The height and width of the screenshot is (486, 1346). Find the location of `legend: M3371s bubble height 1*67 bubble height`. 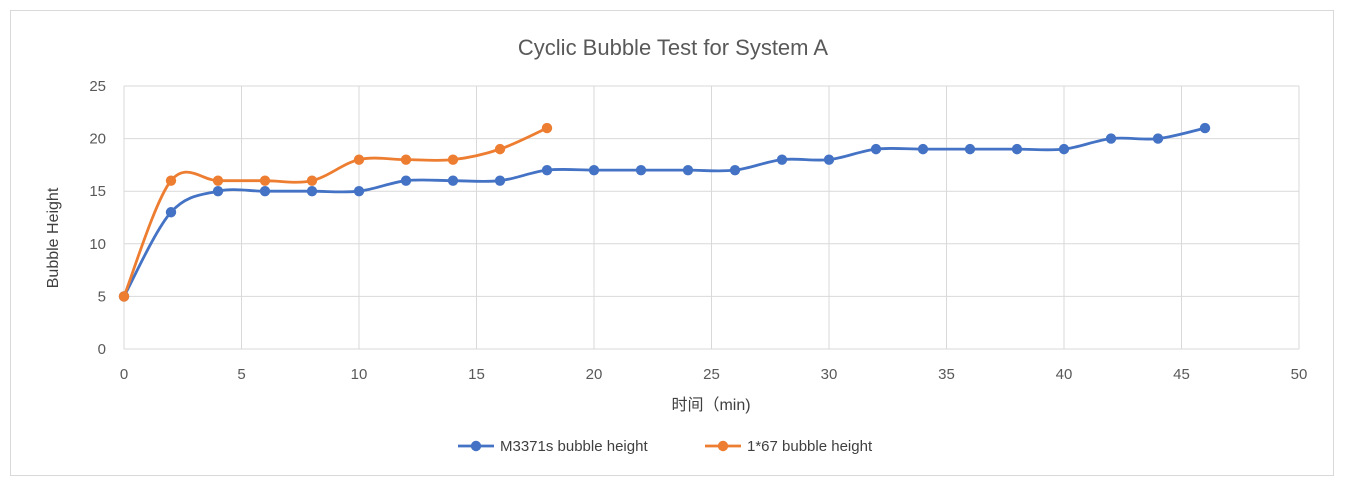

legend: M3371s bubble height 1*67 bubble height is located at coordinates (665, 446).